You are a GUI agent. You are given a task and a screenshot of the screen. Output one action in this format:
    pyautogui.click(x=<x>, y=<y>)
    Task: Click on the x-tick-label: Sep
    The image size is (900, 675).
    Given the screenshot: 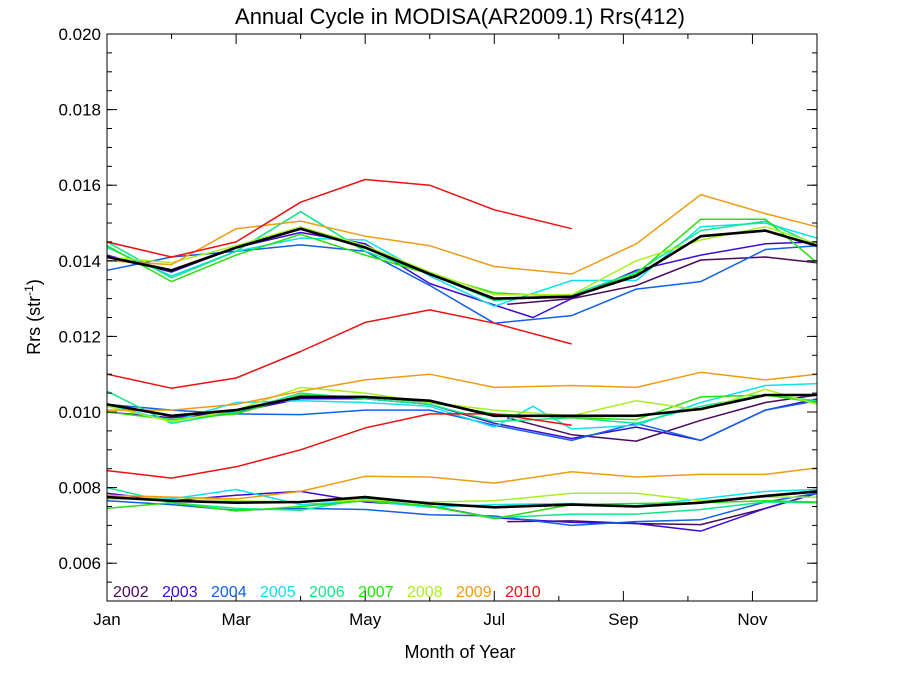 What is the action you would take?
    pyautogui.click(x=623, y=619)
    